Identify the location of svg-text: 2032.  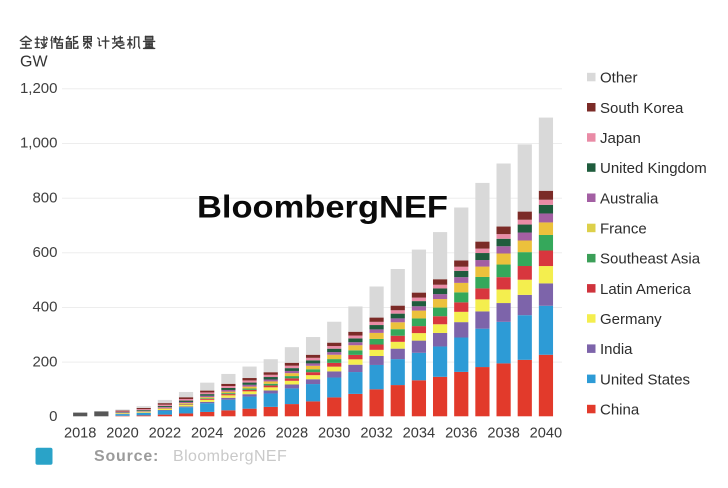
(376, 433).